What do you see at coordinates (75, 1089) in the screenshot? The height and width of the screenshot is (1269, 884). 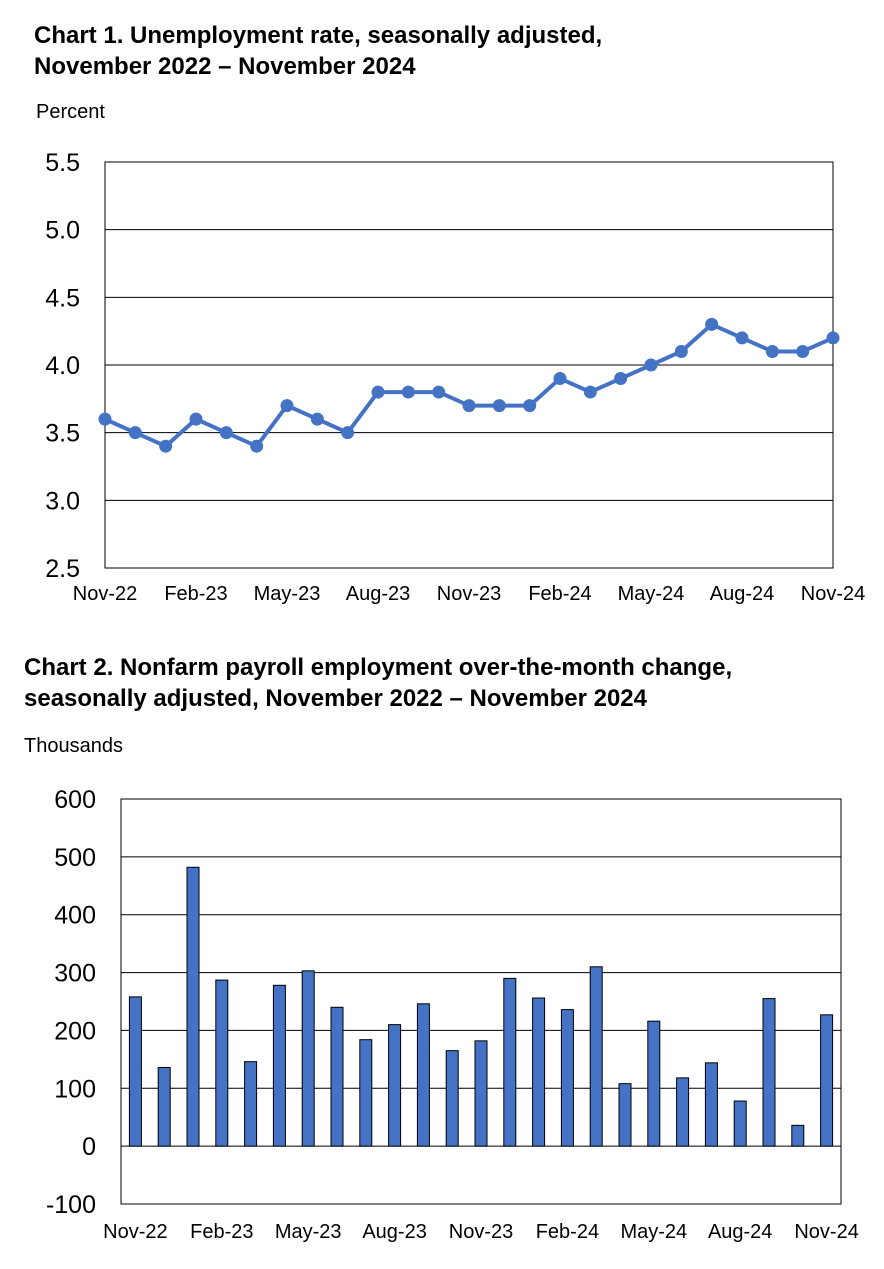 I see `chart-2-y-tick-label: 100` at bounding box center [75, 1089].